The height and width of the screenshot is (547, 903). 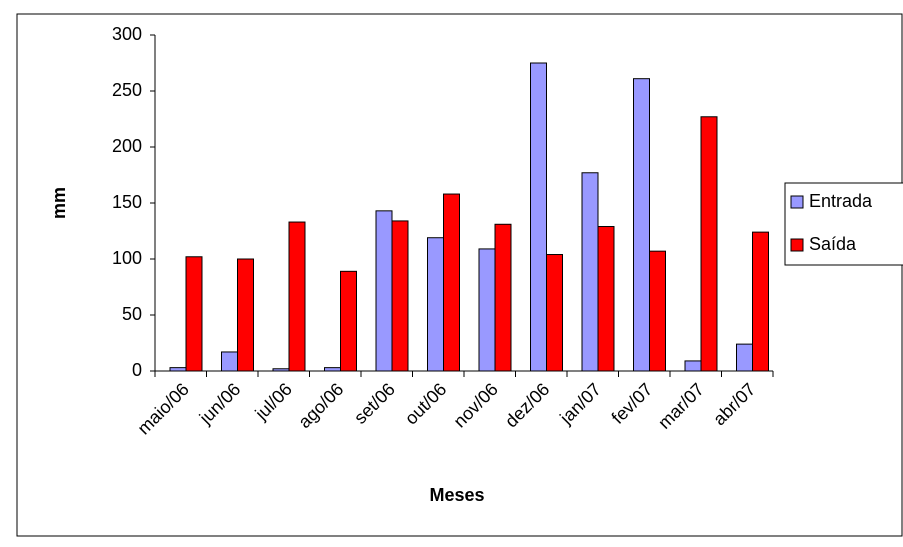 I want to click on legend-box, so click(x=843, y=224).